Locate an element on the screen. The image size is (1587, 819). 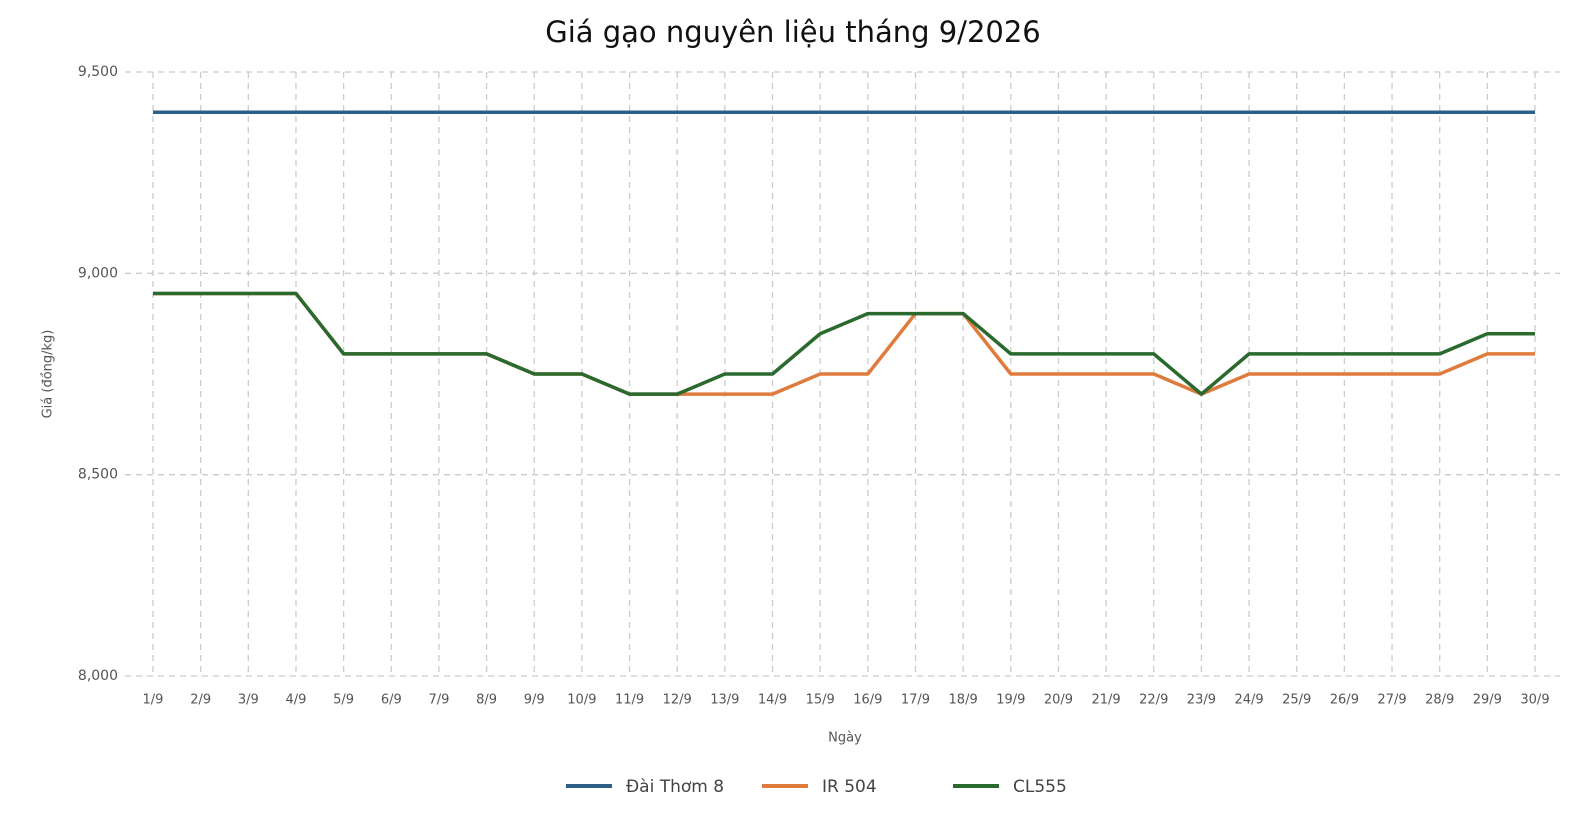
legend-label: IR 504 is located at coordinates (849, 787).